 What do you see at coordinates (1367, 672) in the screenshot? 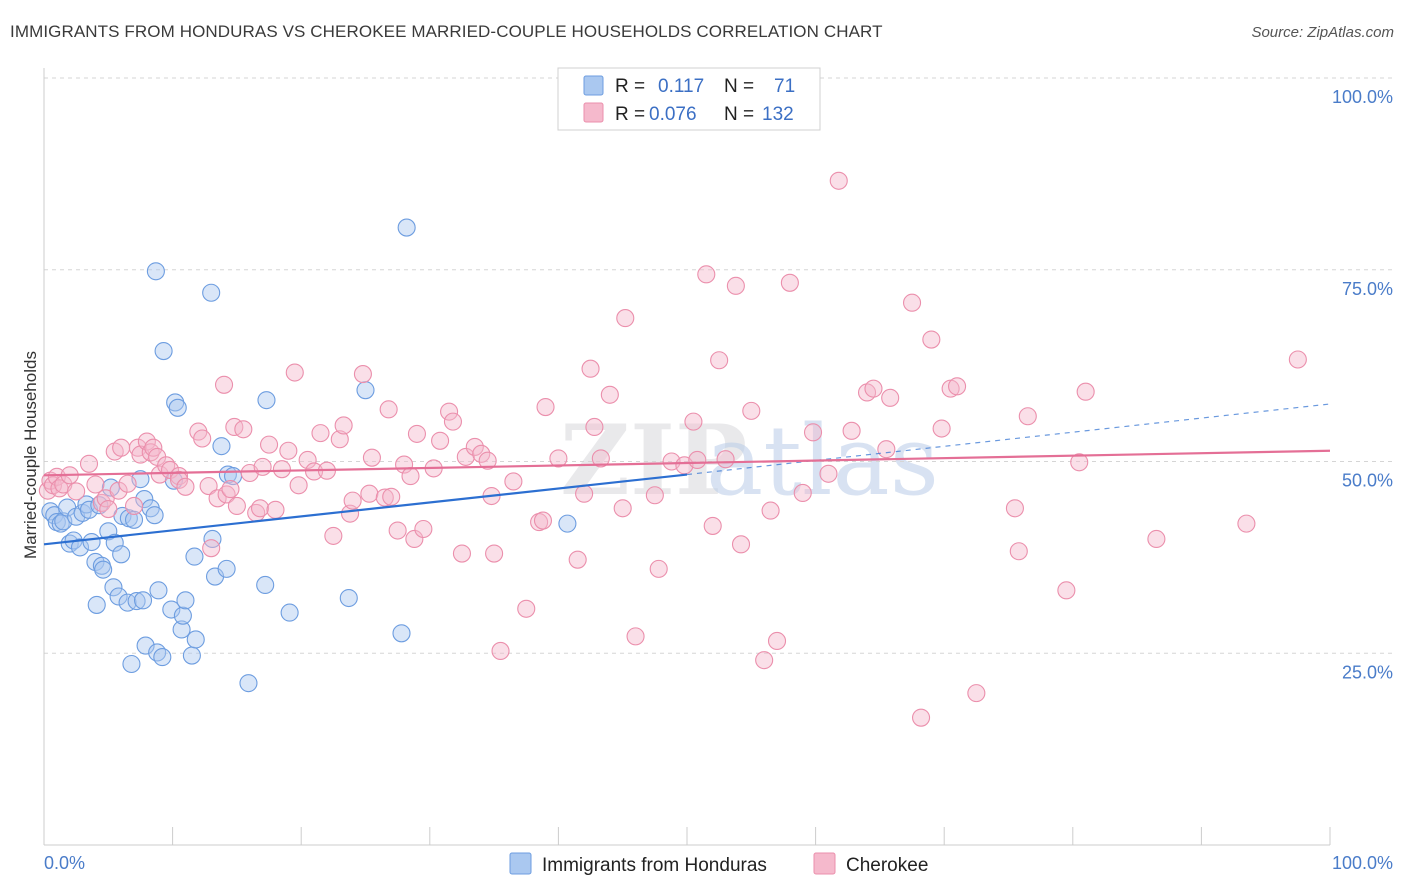
I see `y-tick-label: 25.0%` at bounding box center [1367, 672].